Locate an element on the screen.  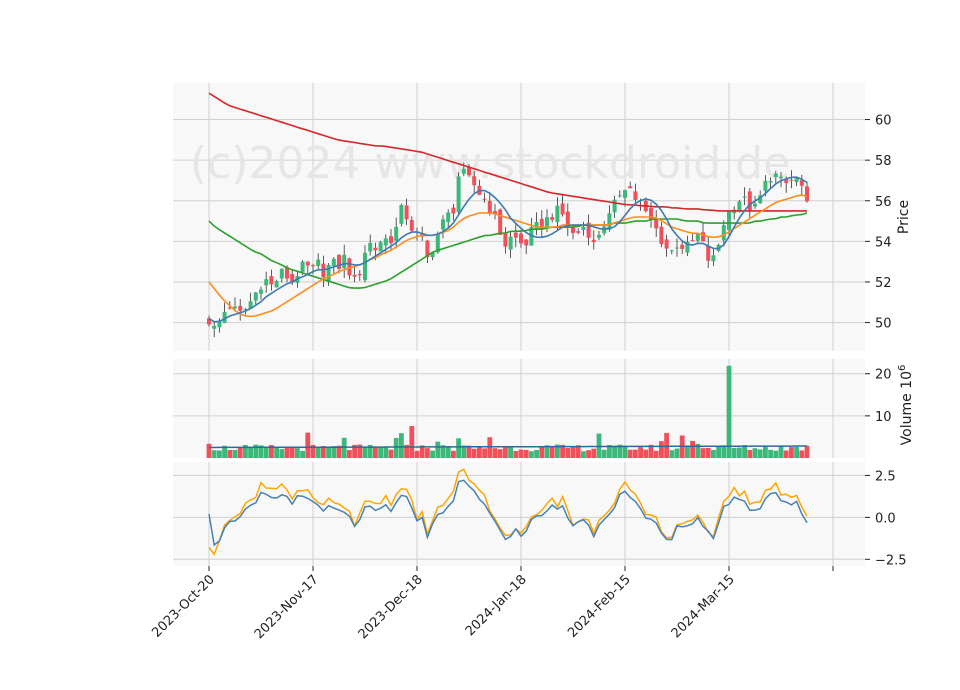
price-axis-label: Price is located at coordinates (904, 217).